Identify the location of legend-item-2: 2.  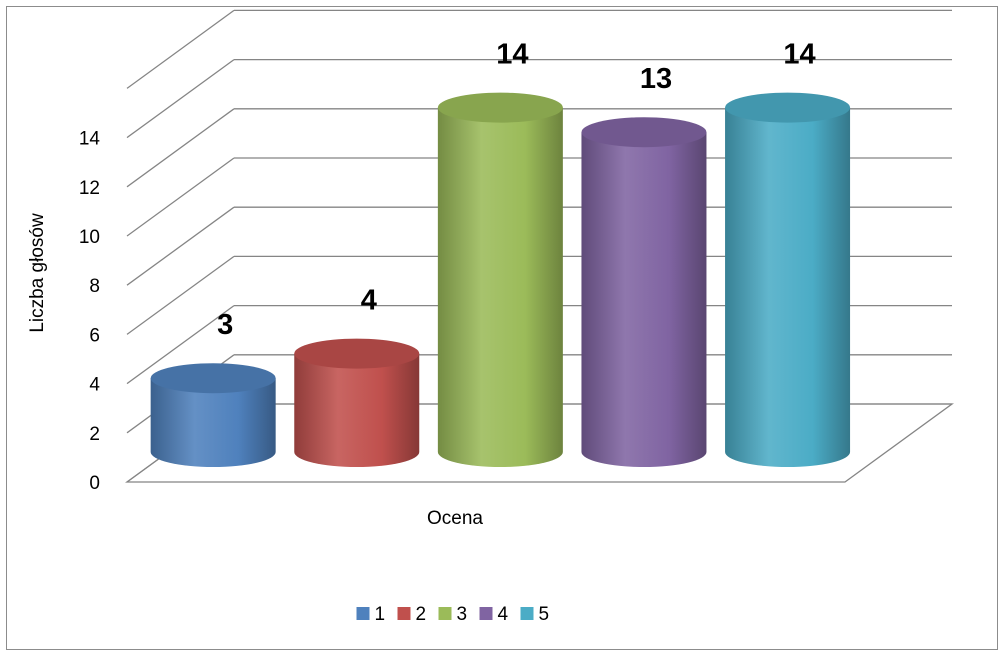
(412, 614).